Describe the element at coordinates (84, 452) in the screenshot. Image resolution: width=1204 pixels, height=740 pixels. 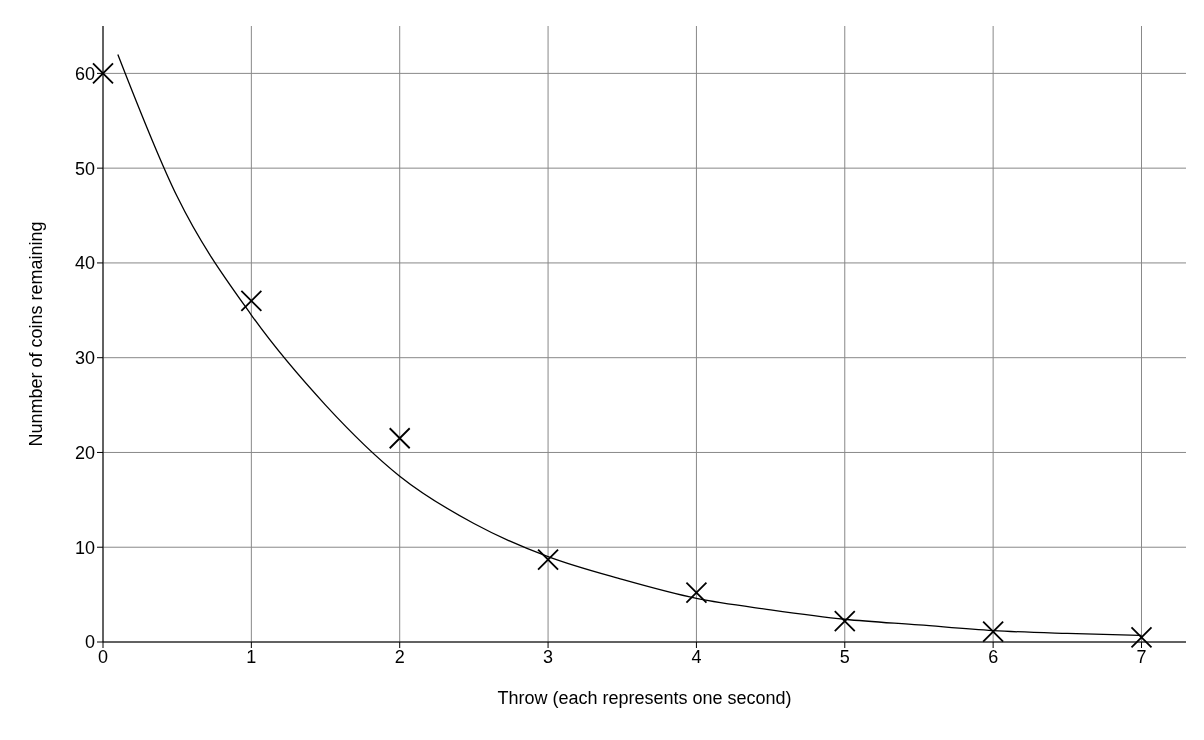
I see `y-tick-label: 20` at that location.